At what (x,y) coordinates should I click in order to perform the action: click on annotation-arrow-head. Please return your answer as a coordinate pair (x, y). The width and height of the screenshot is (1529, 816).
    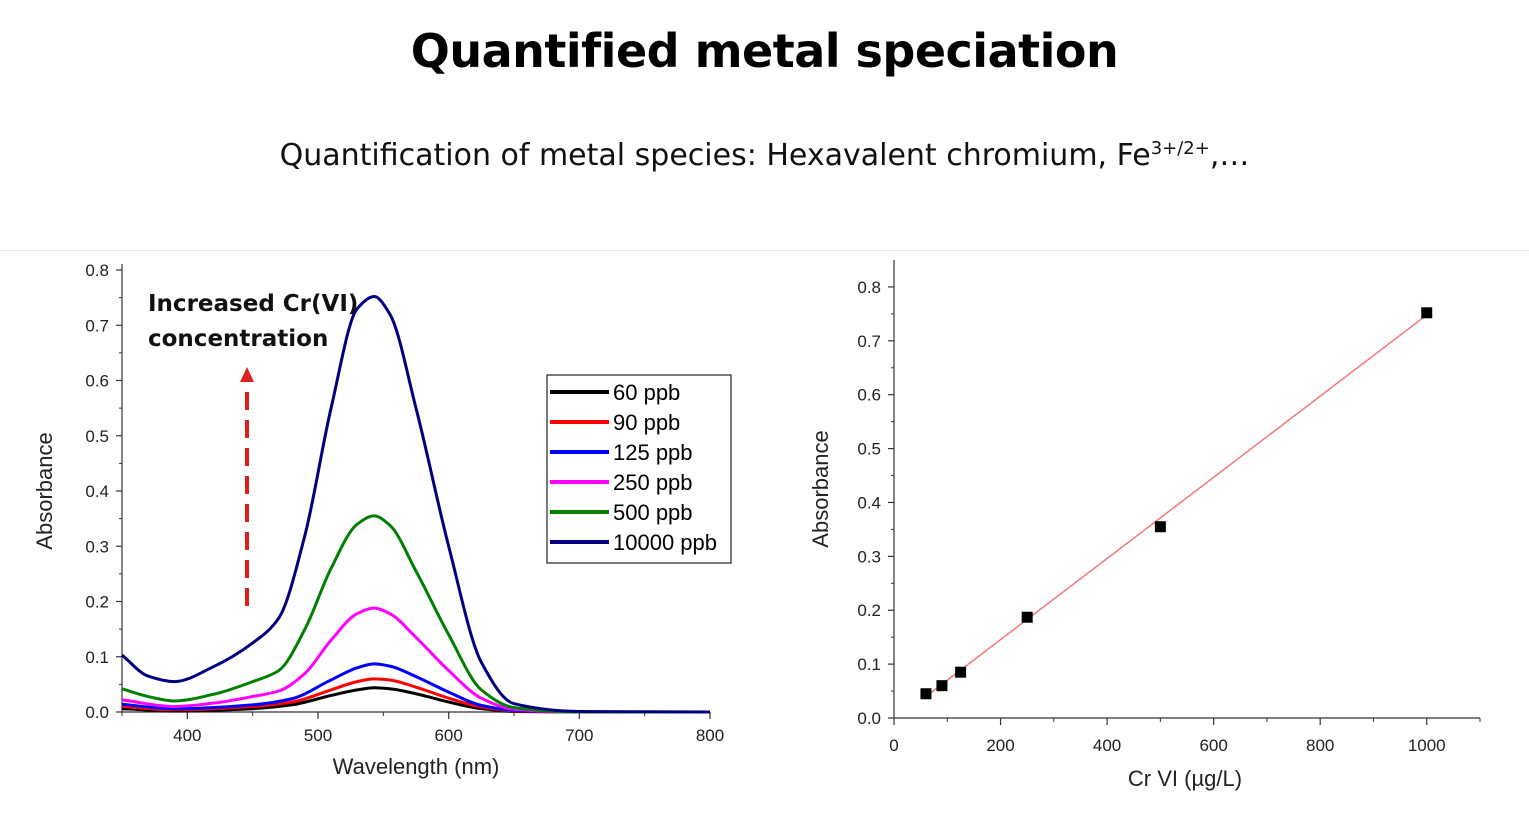
    Looking at the image, I should click on (247, 374).